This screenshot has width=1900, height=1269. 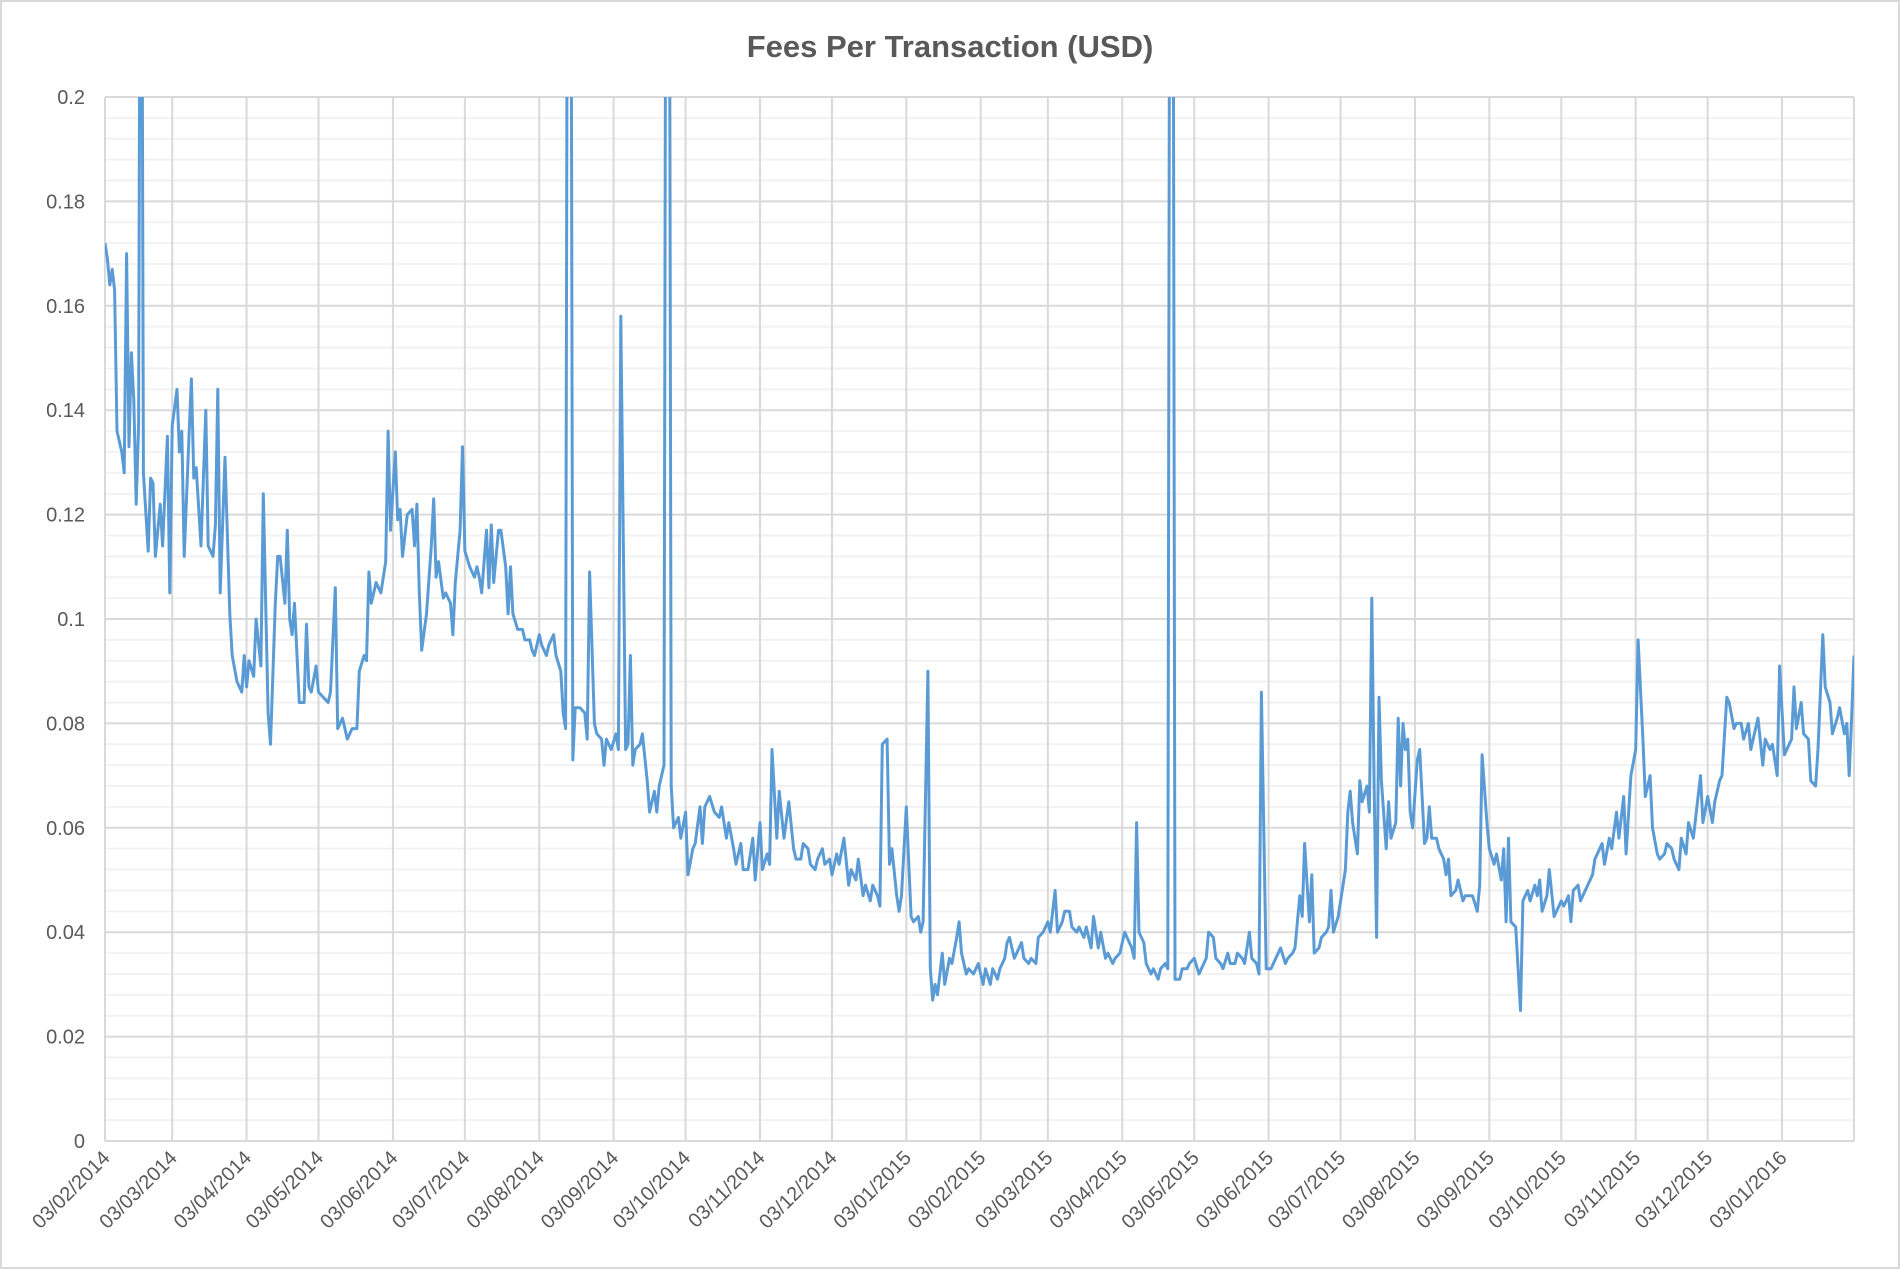 What do you see at coordinates (65, 829) in the screenshot?
I see `y-tick-label: 0.06` at bounding box center [65, 829].